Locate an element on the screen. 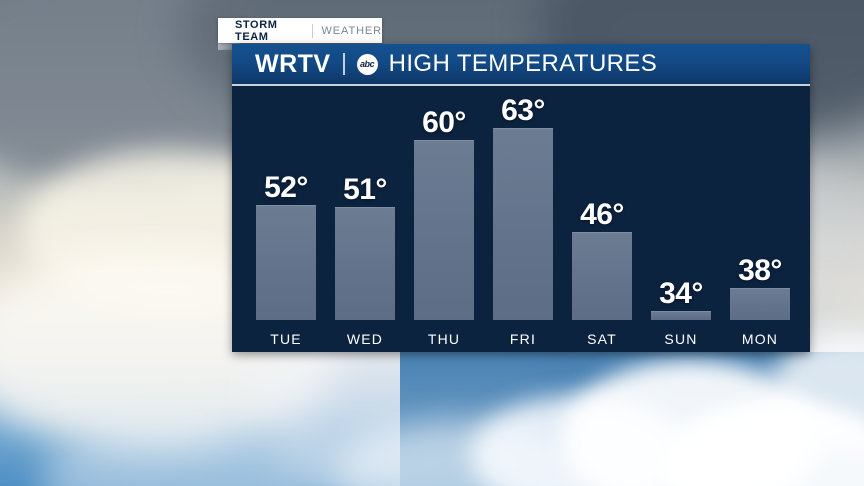  tab-section-label: WEATHER is located at coordinates (351, 30).